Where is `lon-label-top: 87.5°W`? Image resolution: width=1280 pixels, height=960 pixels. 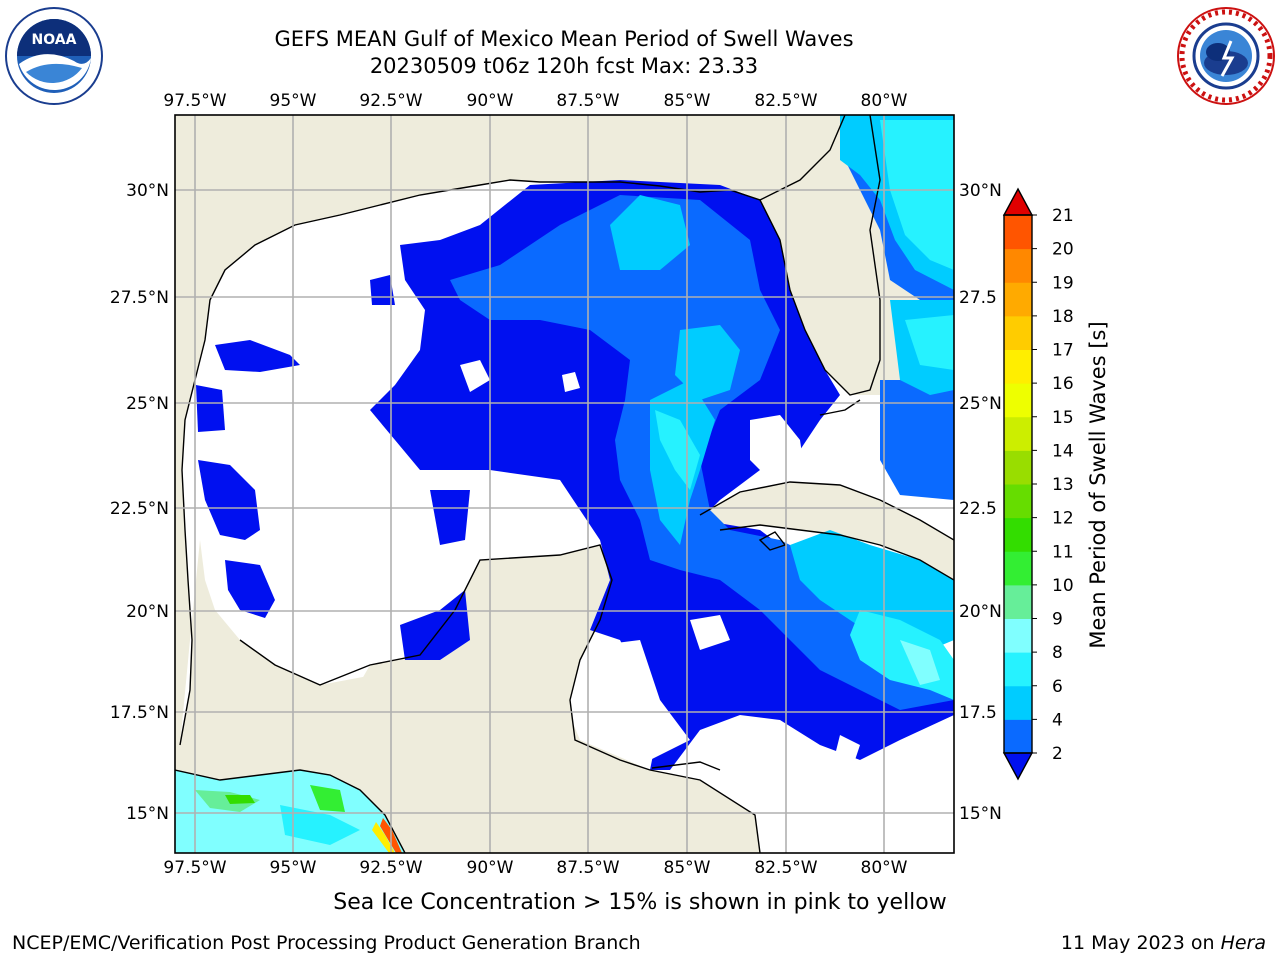
lon-label-top: 87.5°W is located at coordinates (587, 101).